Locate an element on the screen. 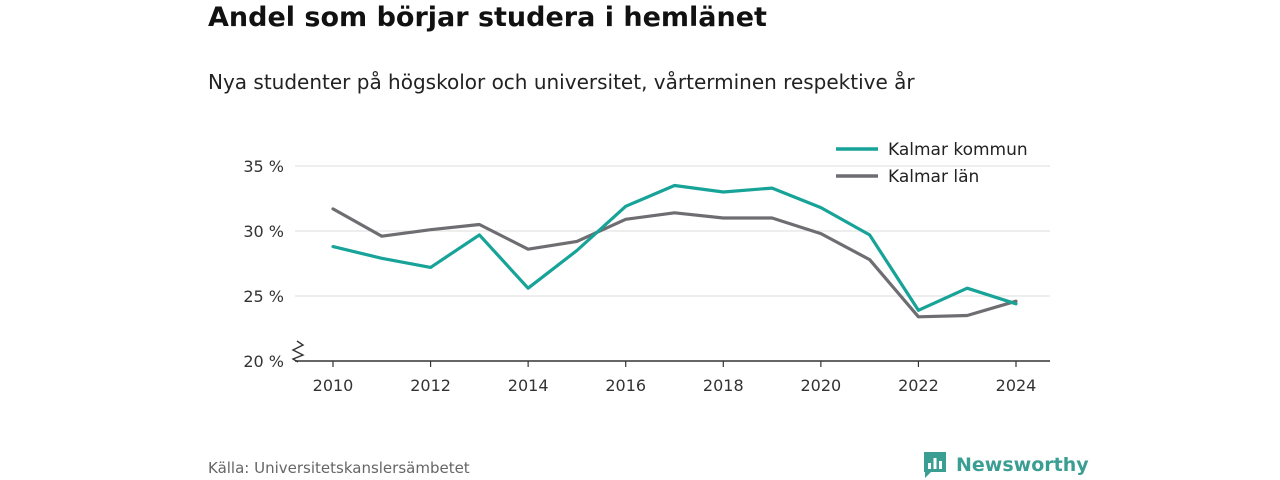 This screenshot has height=480, width=1280. y-axis: 20 % 25 % 30 % 35 % is located at coordinates (263, 264).